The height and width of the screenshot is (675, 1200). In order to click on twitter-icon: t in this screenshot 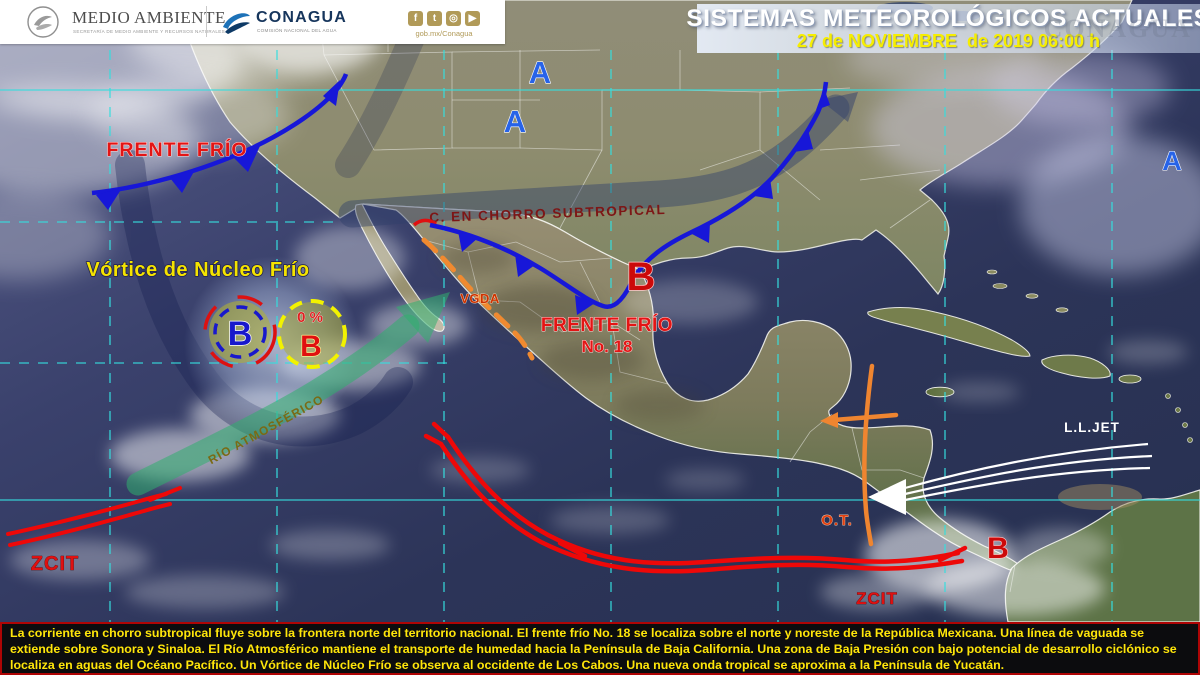, I will do `click(434, 18)`.